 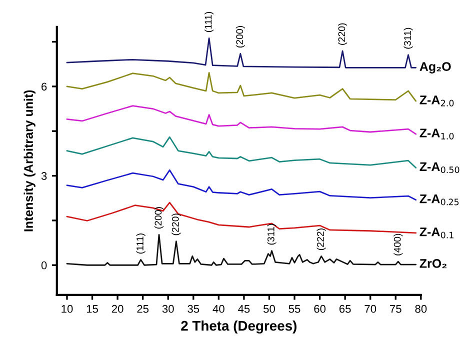 What do you see at coordinates (194, 308) in the screenshot?
I see `x-tick-label: 35` at bounding box center [194, 308].